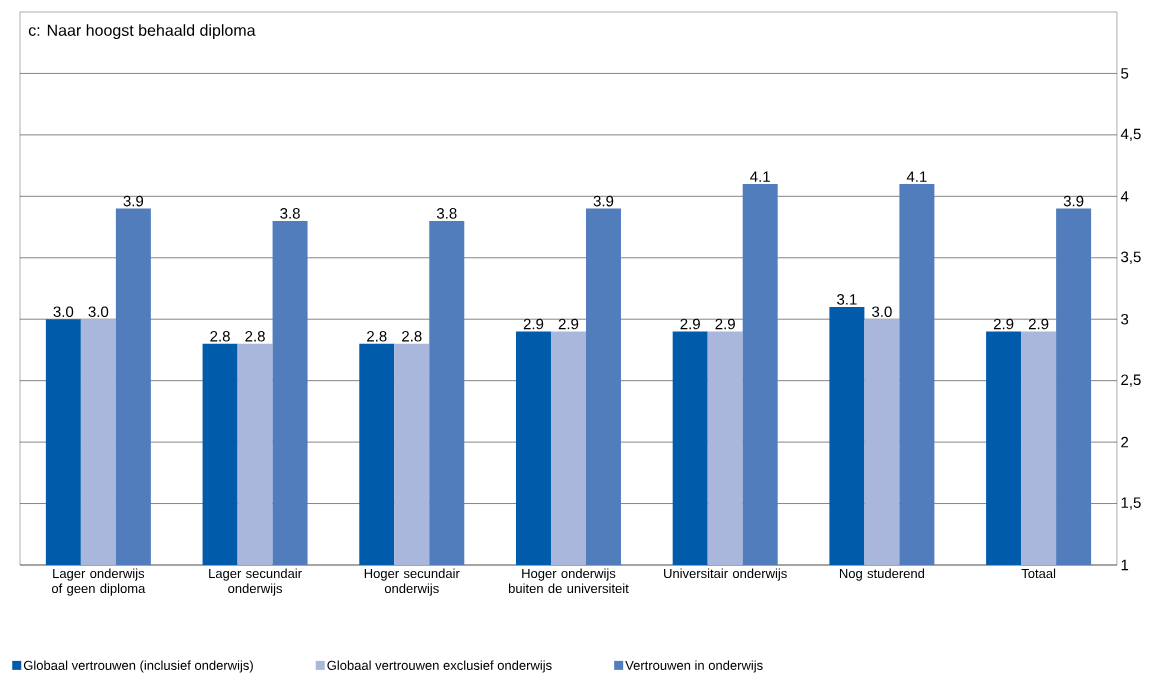  What do you see at coordinates (412, 582) in the screenshot?
I see `x-tick-label: Hoger secundair onderwijs` at bounding box center [412, 582].